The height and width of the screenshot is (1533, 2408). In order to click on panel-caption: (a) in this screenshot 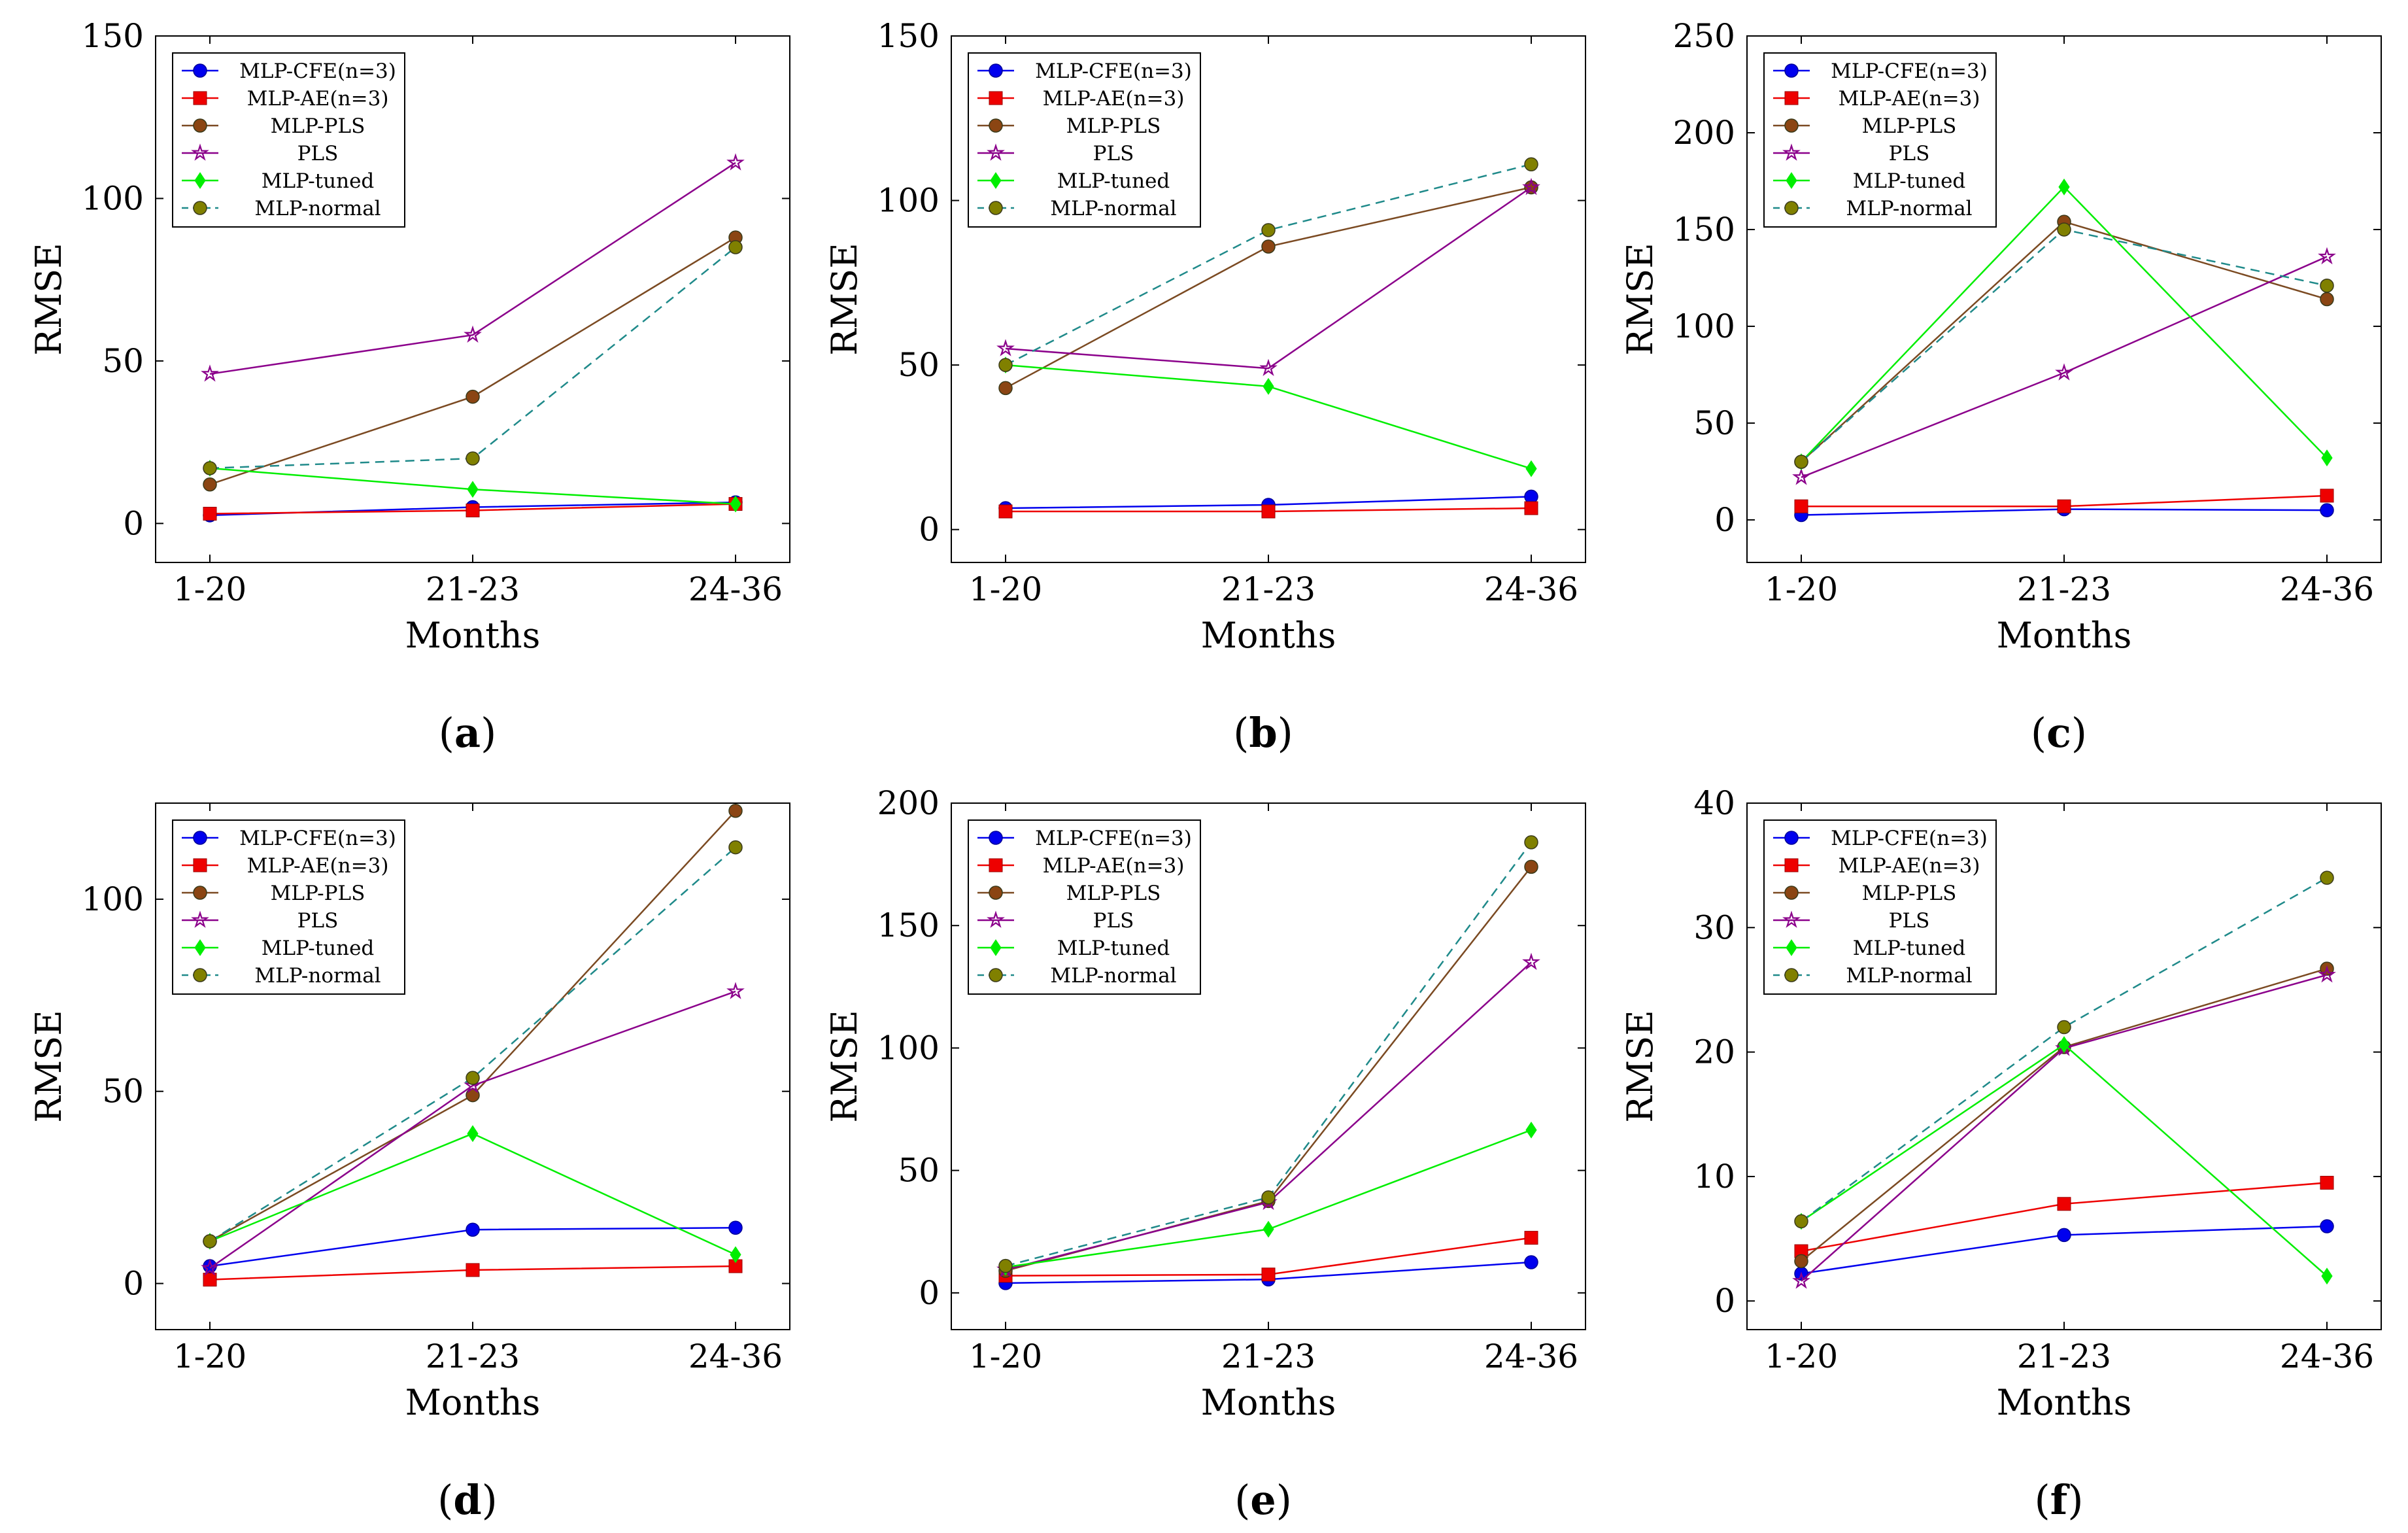, I will do `click(468, 733)`.